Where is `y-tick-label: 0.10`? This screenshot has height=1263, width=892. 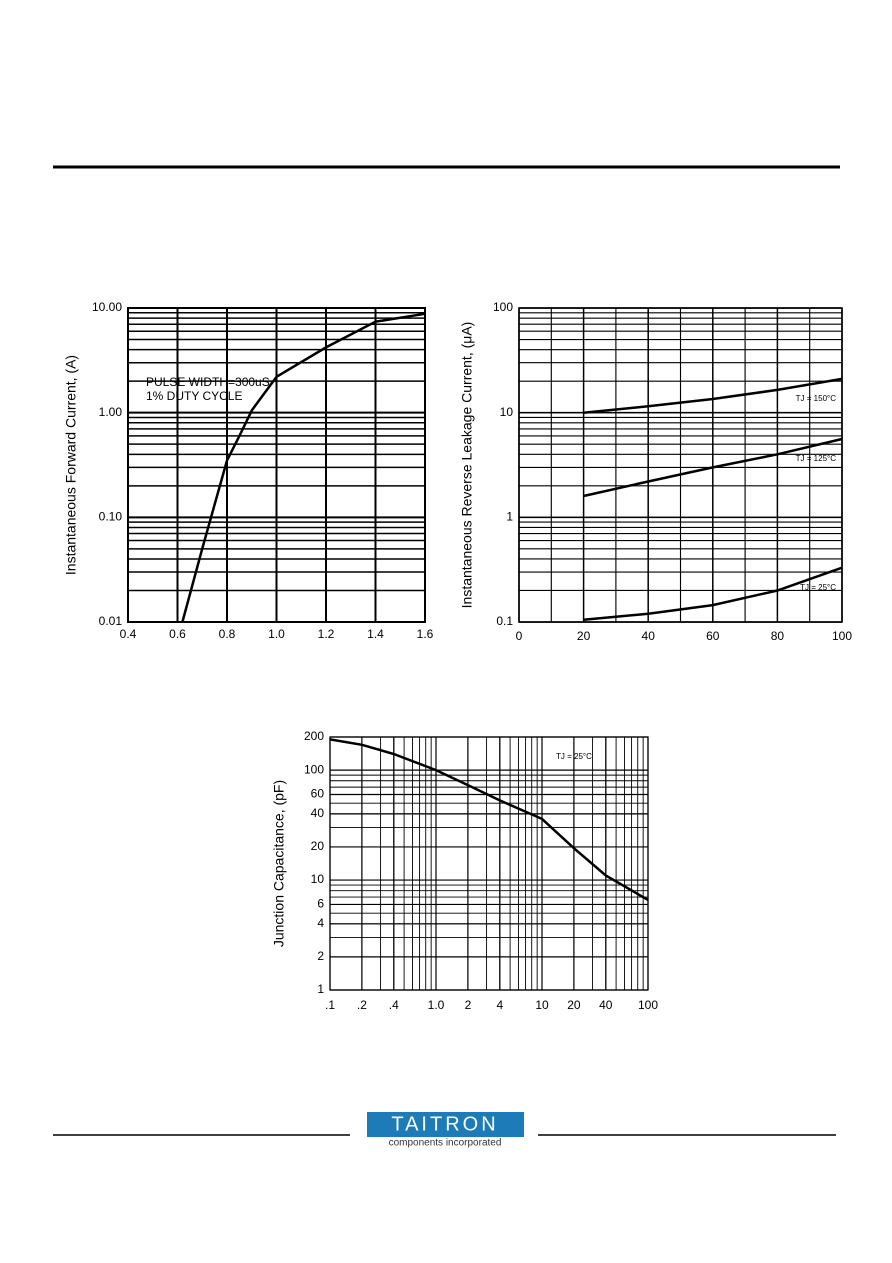 y-tick-label: 0.10 is located at coordinates (111, 517).